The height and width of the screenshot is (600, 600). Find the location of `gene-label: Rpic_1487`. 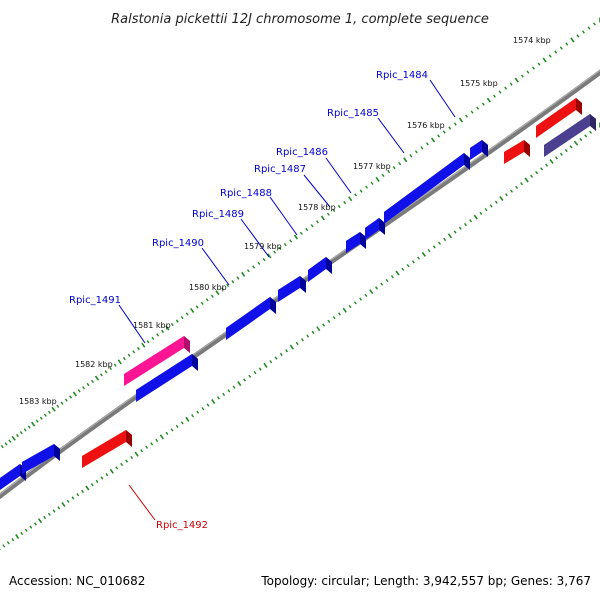

gene-label: Rpic_1487 is located at coordinates (280, 169).